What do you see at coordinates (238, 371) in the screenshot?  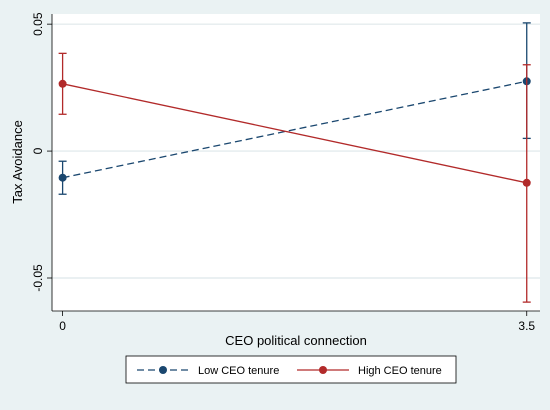 I see `legend-label-0: Low CEO tenure` at bounding box center [238, 371].